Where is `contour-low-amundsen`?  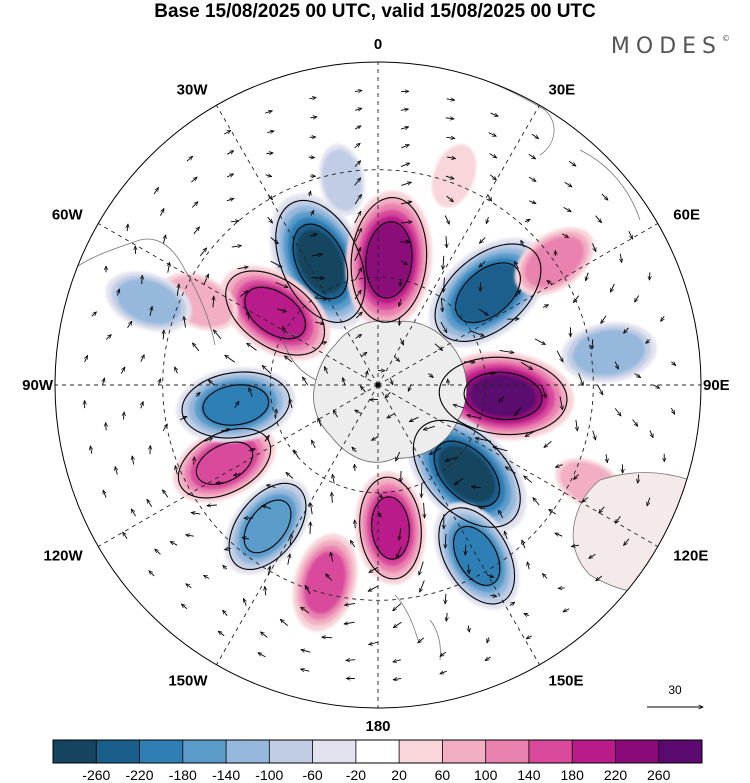
contour-low-amundsen is located at coordinates (236, 405).